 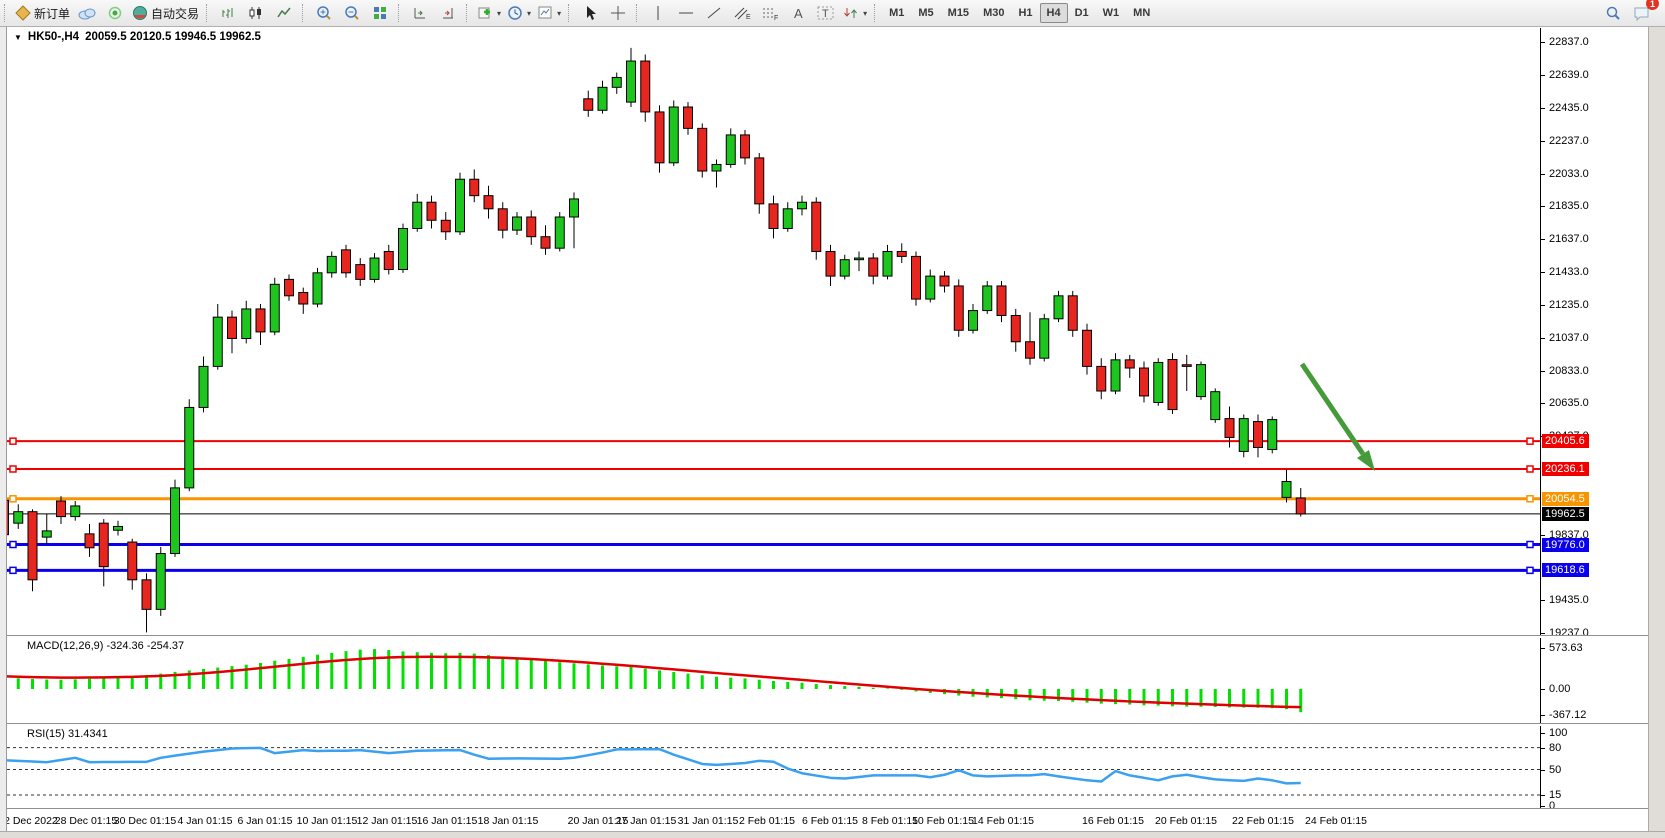 What do you see at coordinates (1569, 403) in the screenshot?
I see `price-tick-label: 20635.0` at bounding box center [1569, 403].